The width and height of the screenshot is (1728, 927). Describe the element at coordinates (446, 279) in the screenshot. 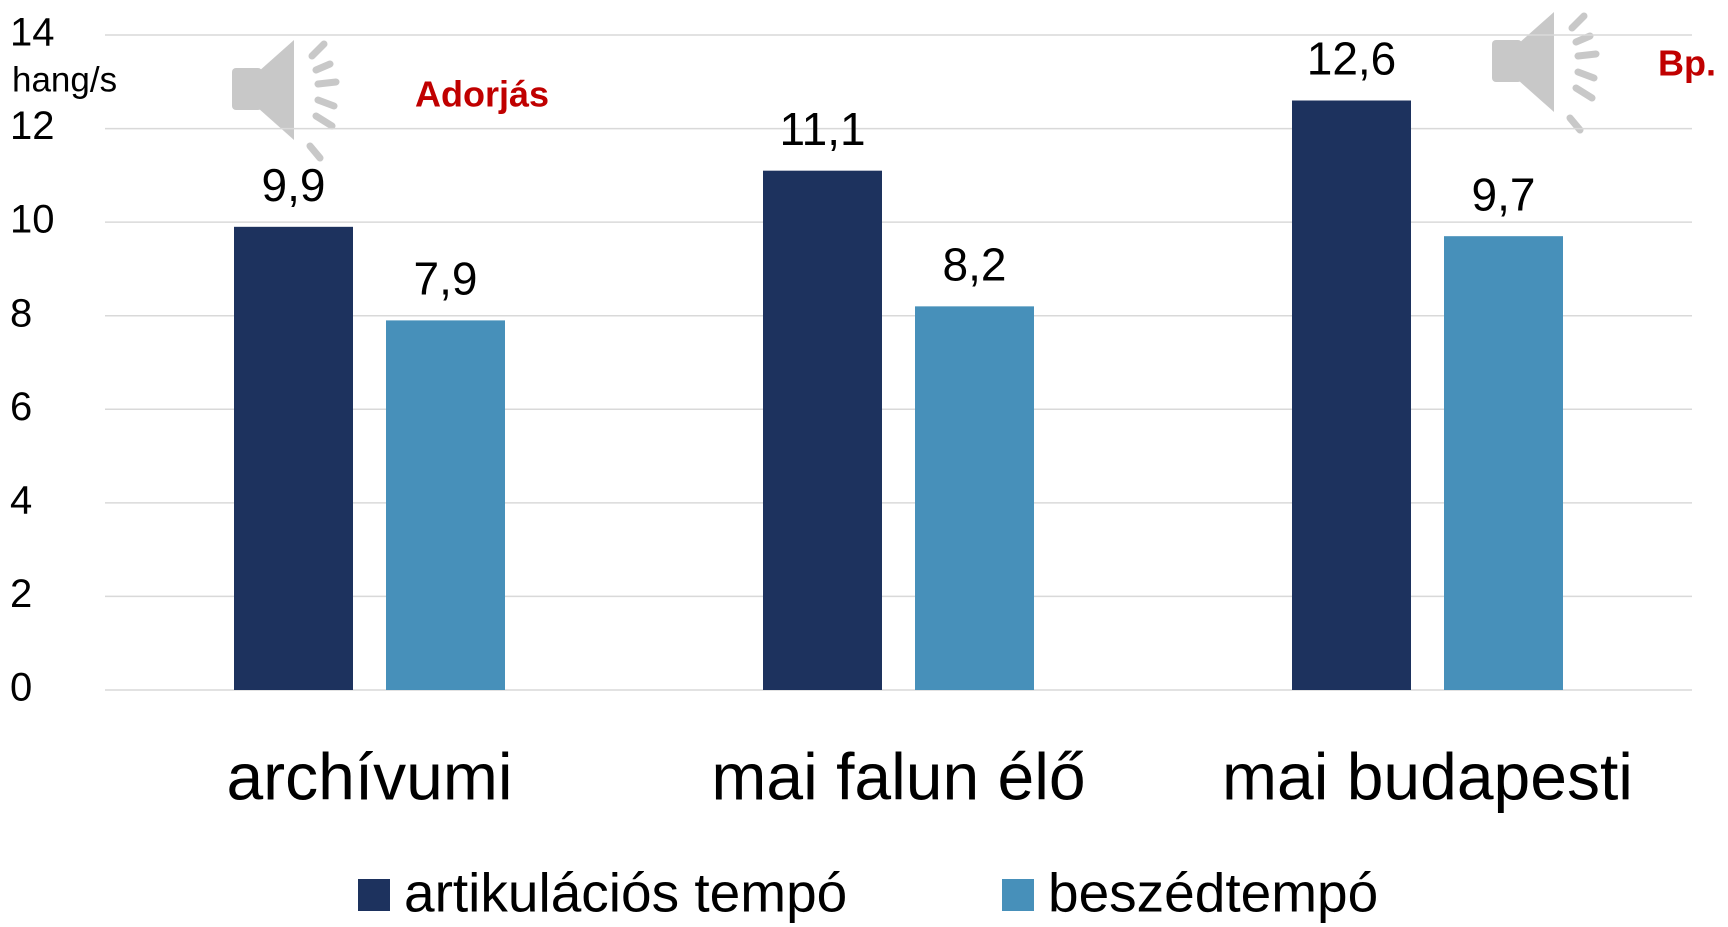

I see `data-label: 7,9` at that location.